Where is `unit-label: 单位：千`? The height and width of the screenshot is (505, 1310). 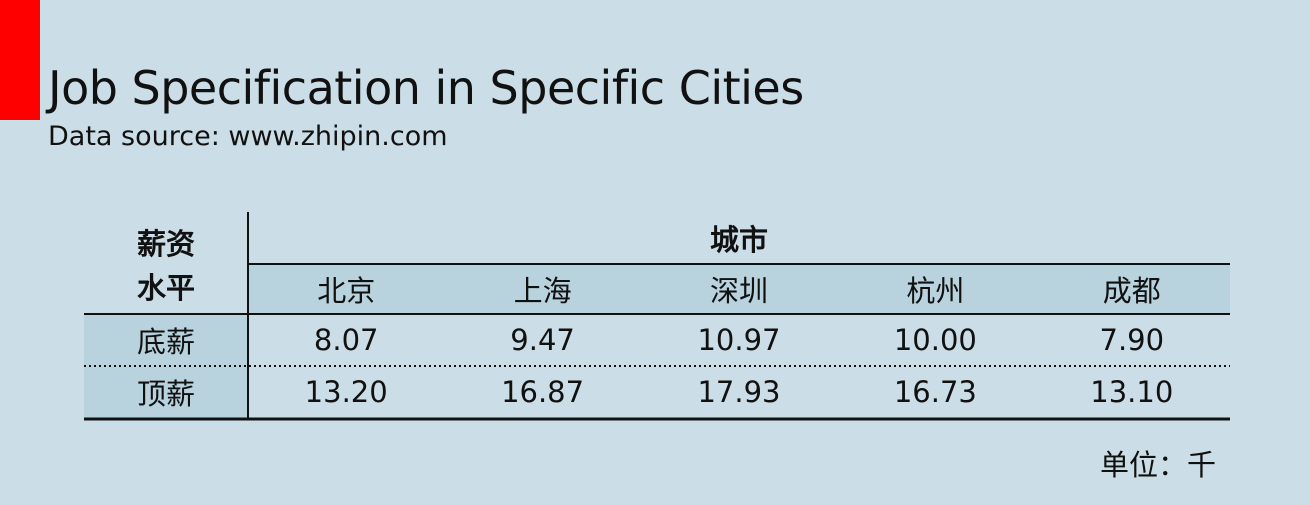 unit-label: 单位：千 is located at coordinates (1158, 465).